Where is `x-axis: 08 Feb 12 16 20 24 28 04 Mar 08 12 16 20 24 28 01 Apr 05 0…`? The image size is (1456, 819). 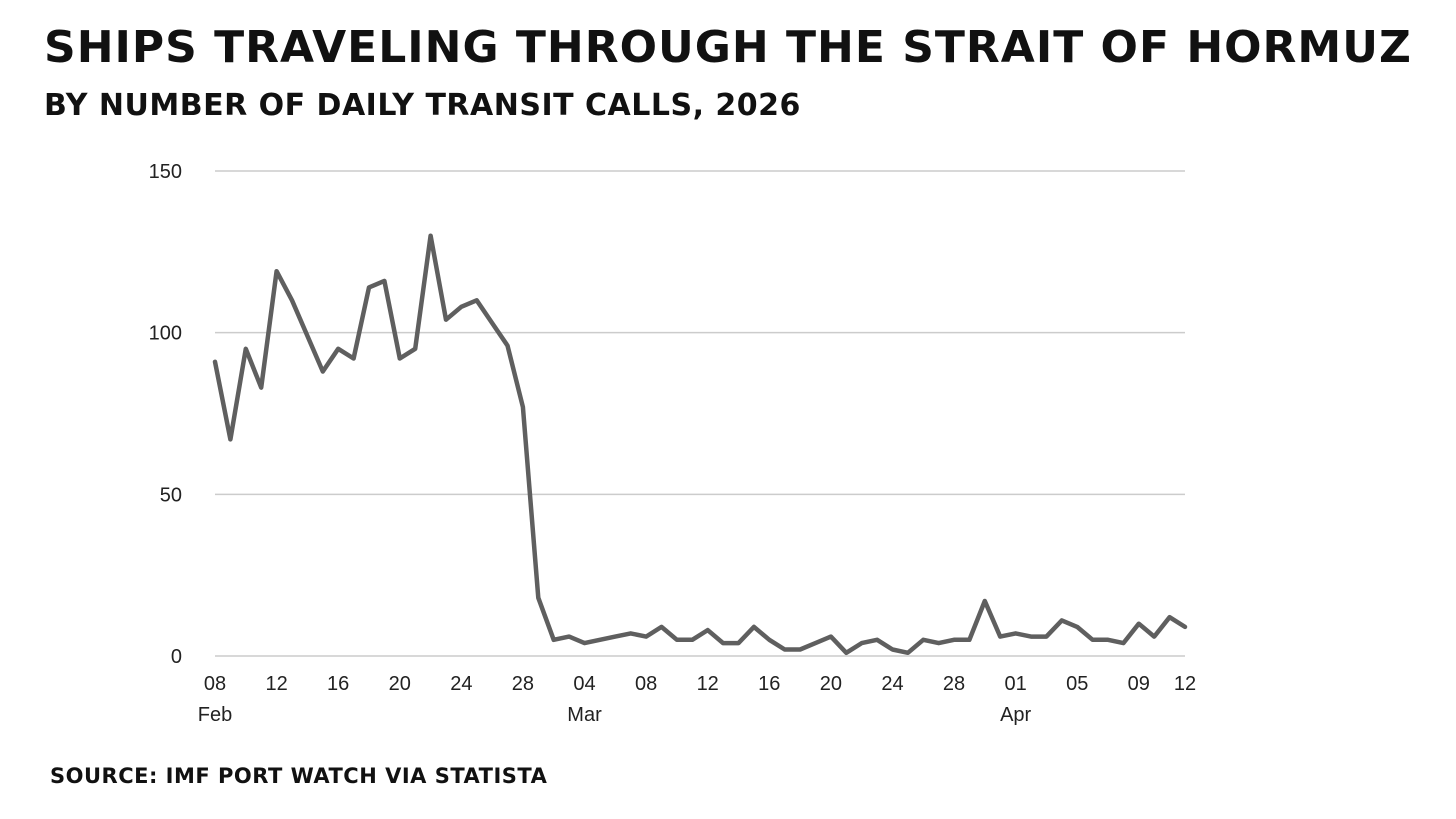 x-axis: 08 Feb 12 16 20 24 28 04 Mar 08 12 16 20 24 28 01 Apr 05 0… is located at coordinates (697, 699).